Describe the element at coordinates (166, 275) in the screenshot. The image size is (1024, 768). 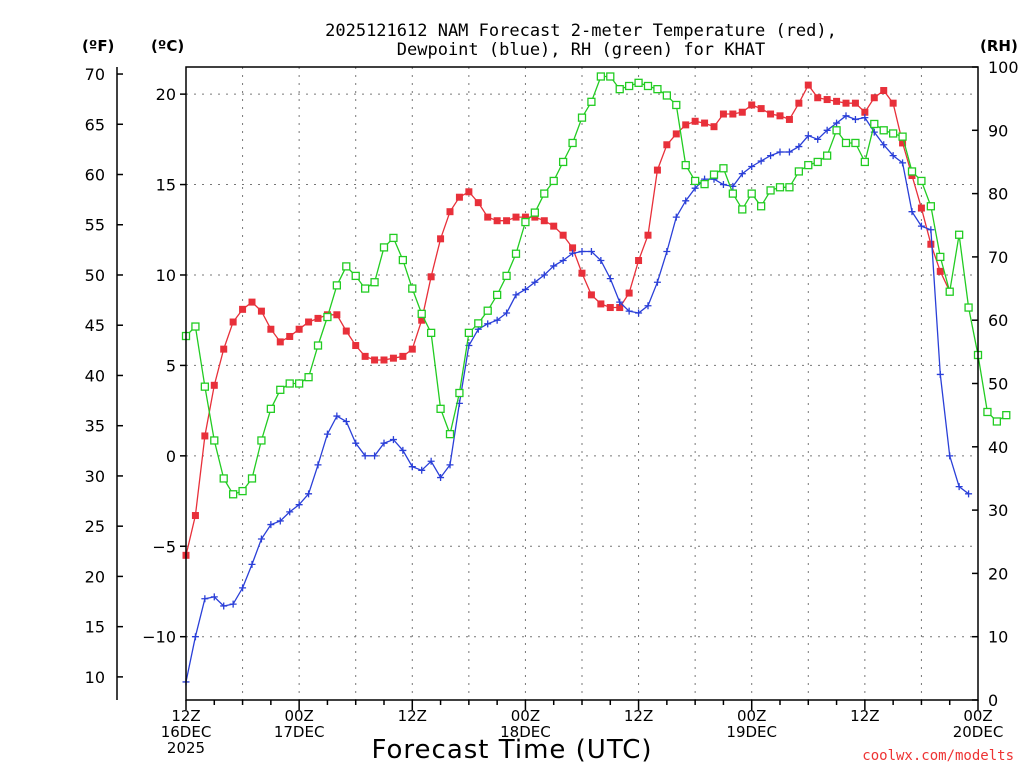
I see `celsius-tick-label: 10` at that location.